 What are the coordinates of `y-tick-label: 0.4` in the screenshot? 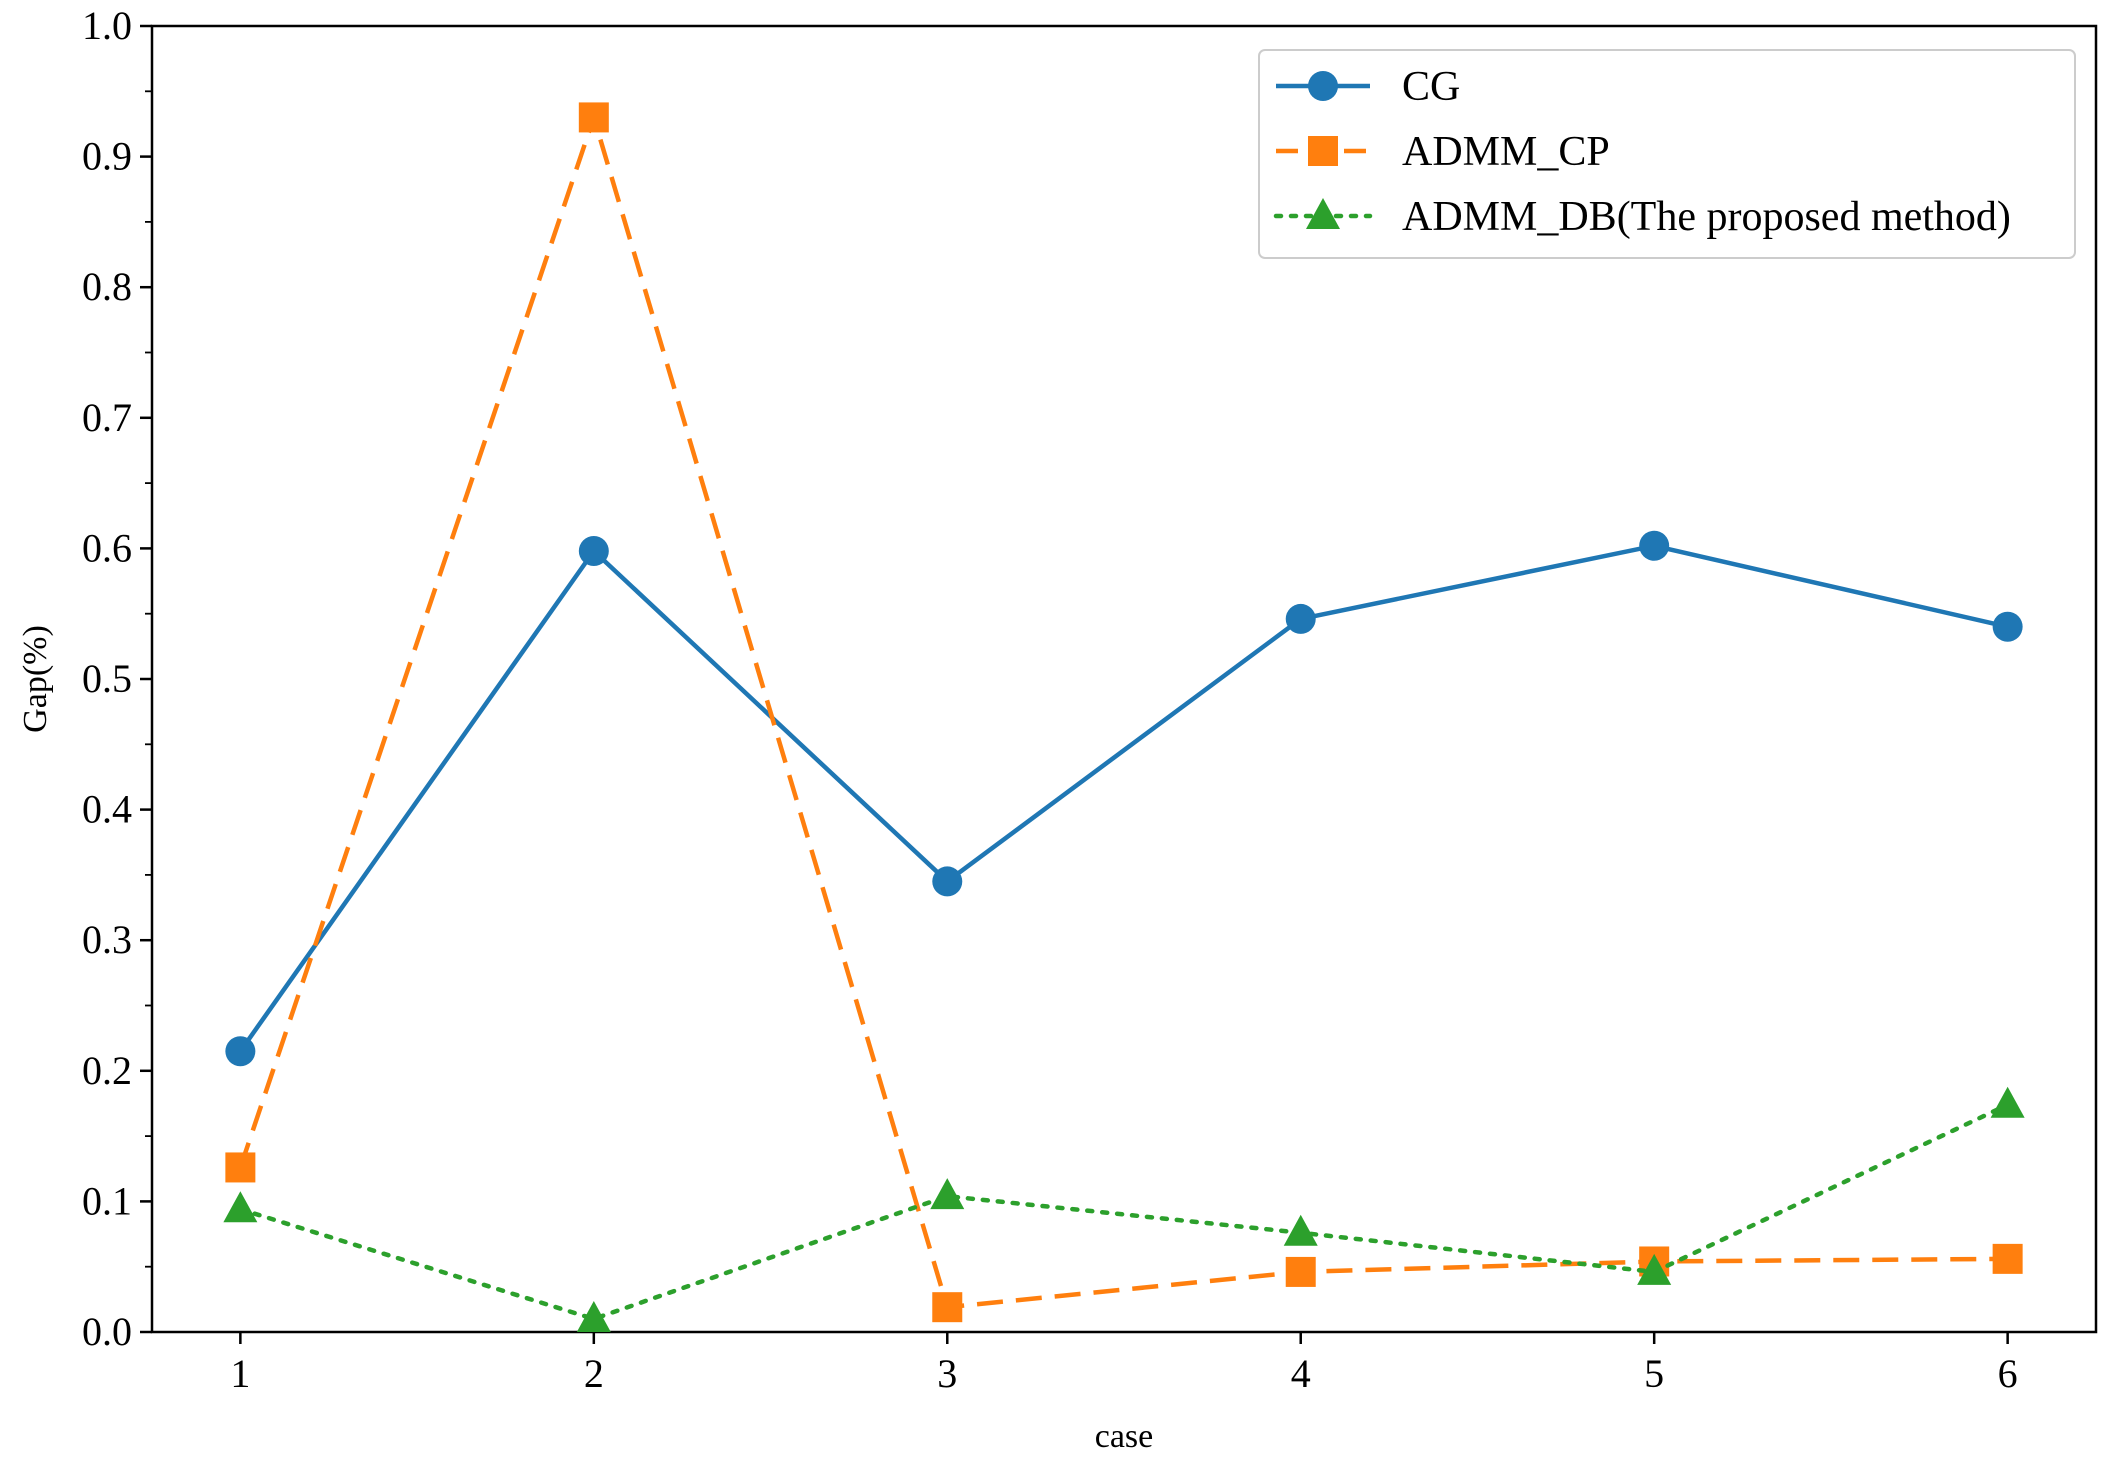 It's located at (107, 809).